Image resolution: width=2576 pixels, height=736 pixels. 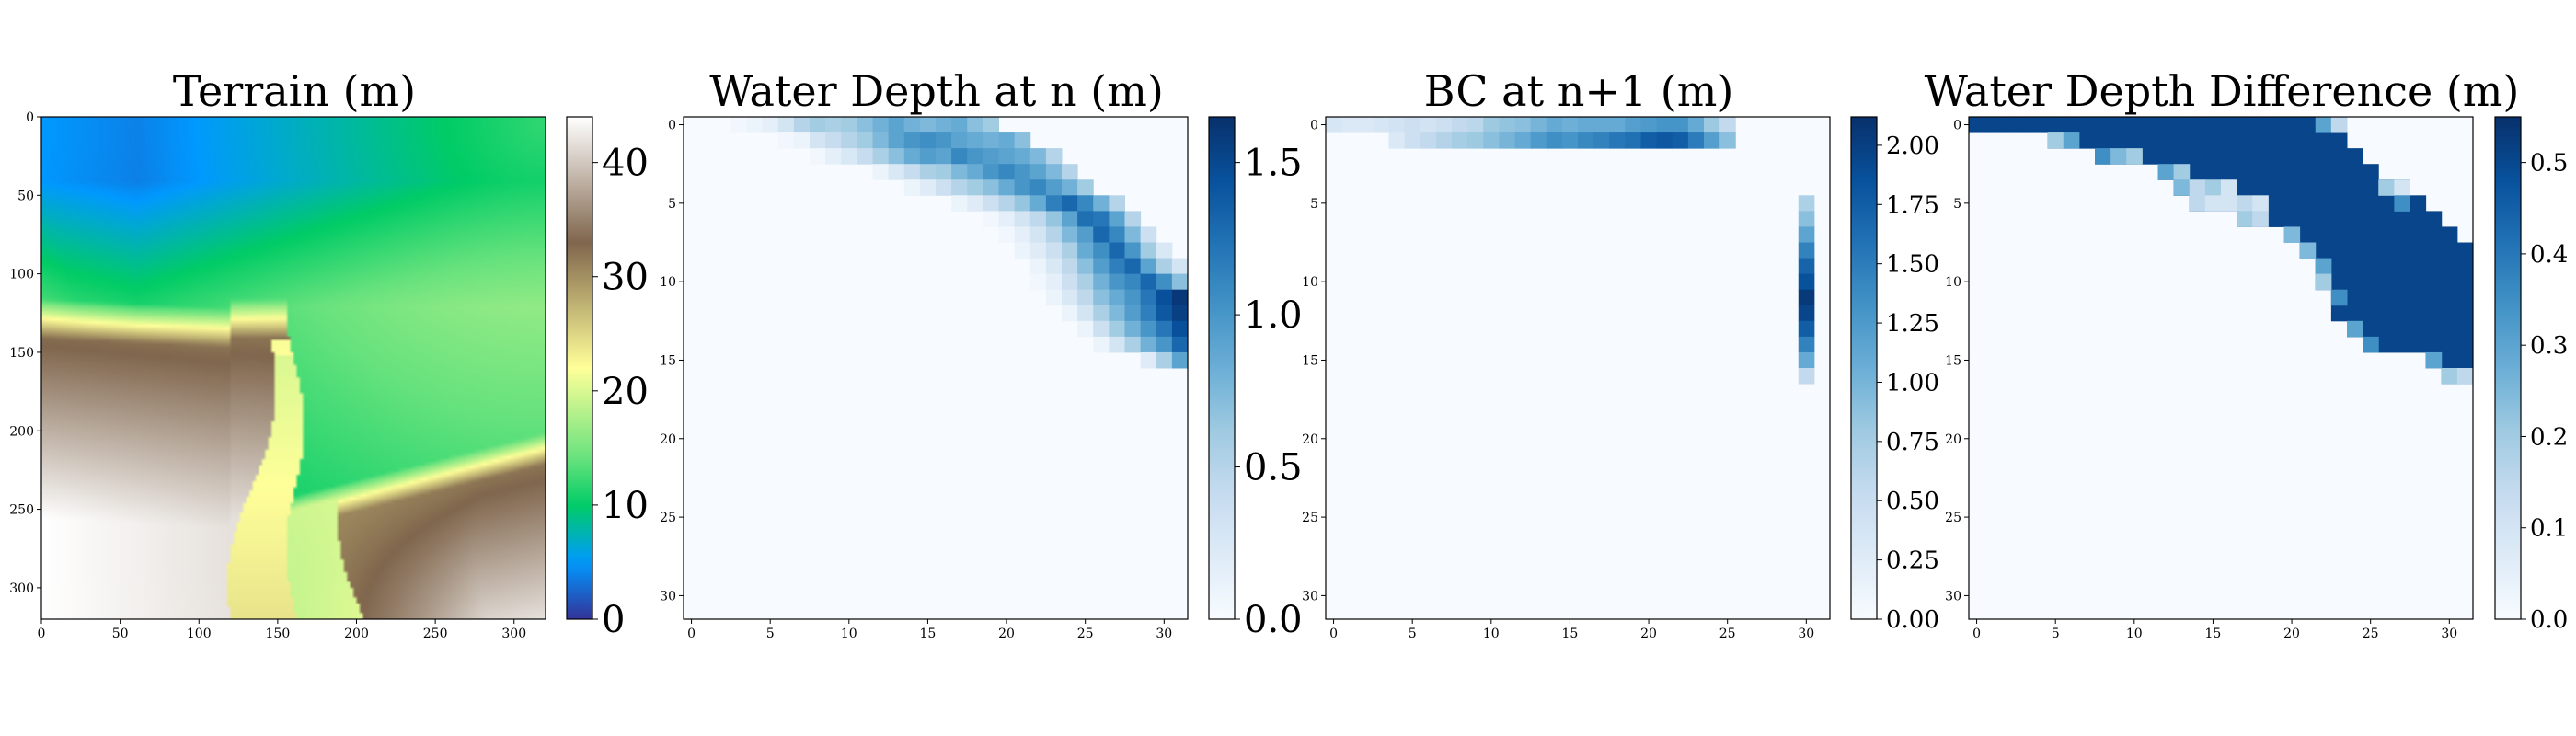 I want to click on terrain-y-tick-label: 50, so click(x=25, y=196).